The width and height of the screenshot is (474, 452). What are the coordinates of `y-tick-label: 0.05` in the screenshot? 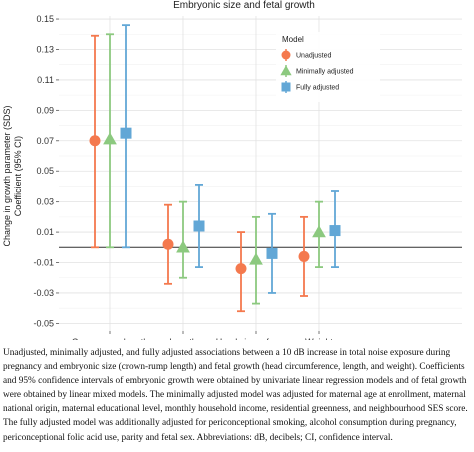 It's located at (45, 171).